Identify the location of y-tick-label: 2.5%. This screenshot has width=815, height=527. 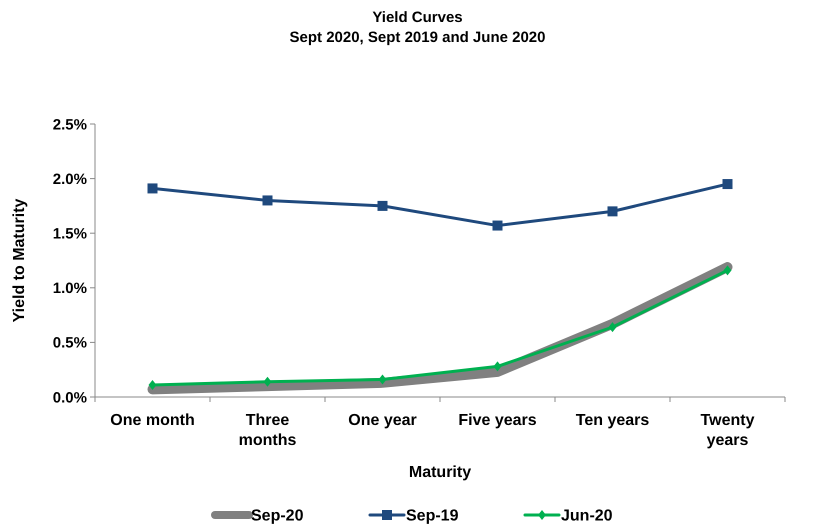
(69, 125).